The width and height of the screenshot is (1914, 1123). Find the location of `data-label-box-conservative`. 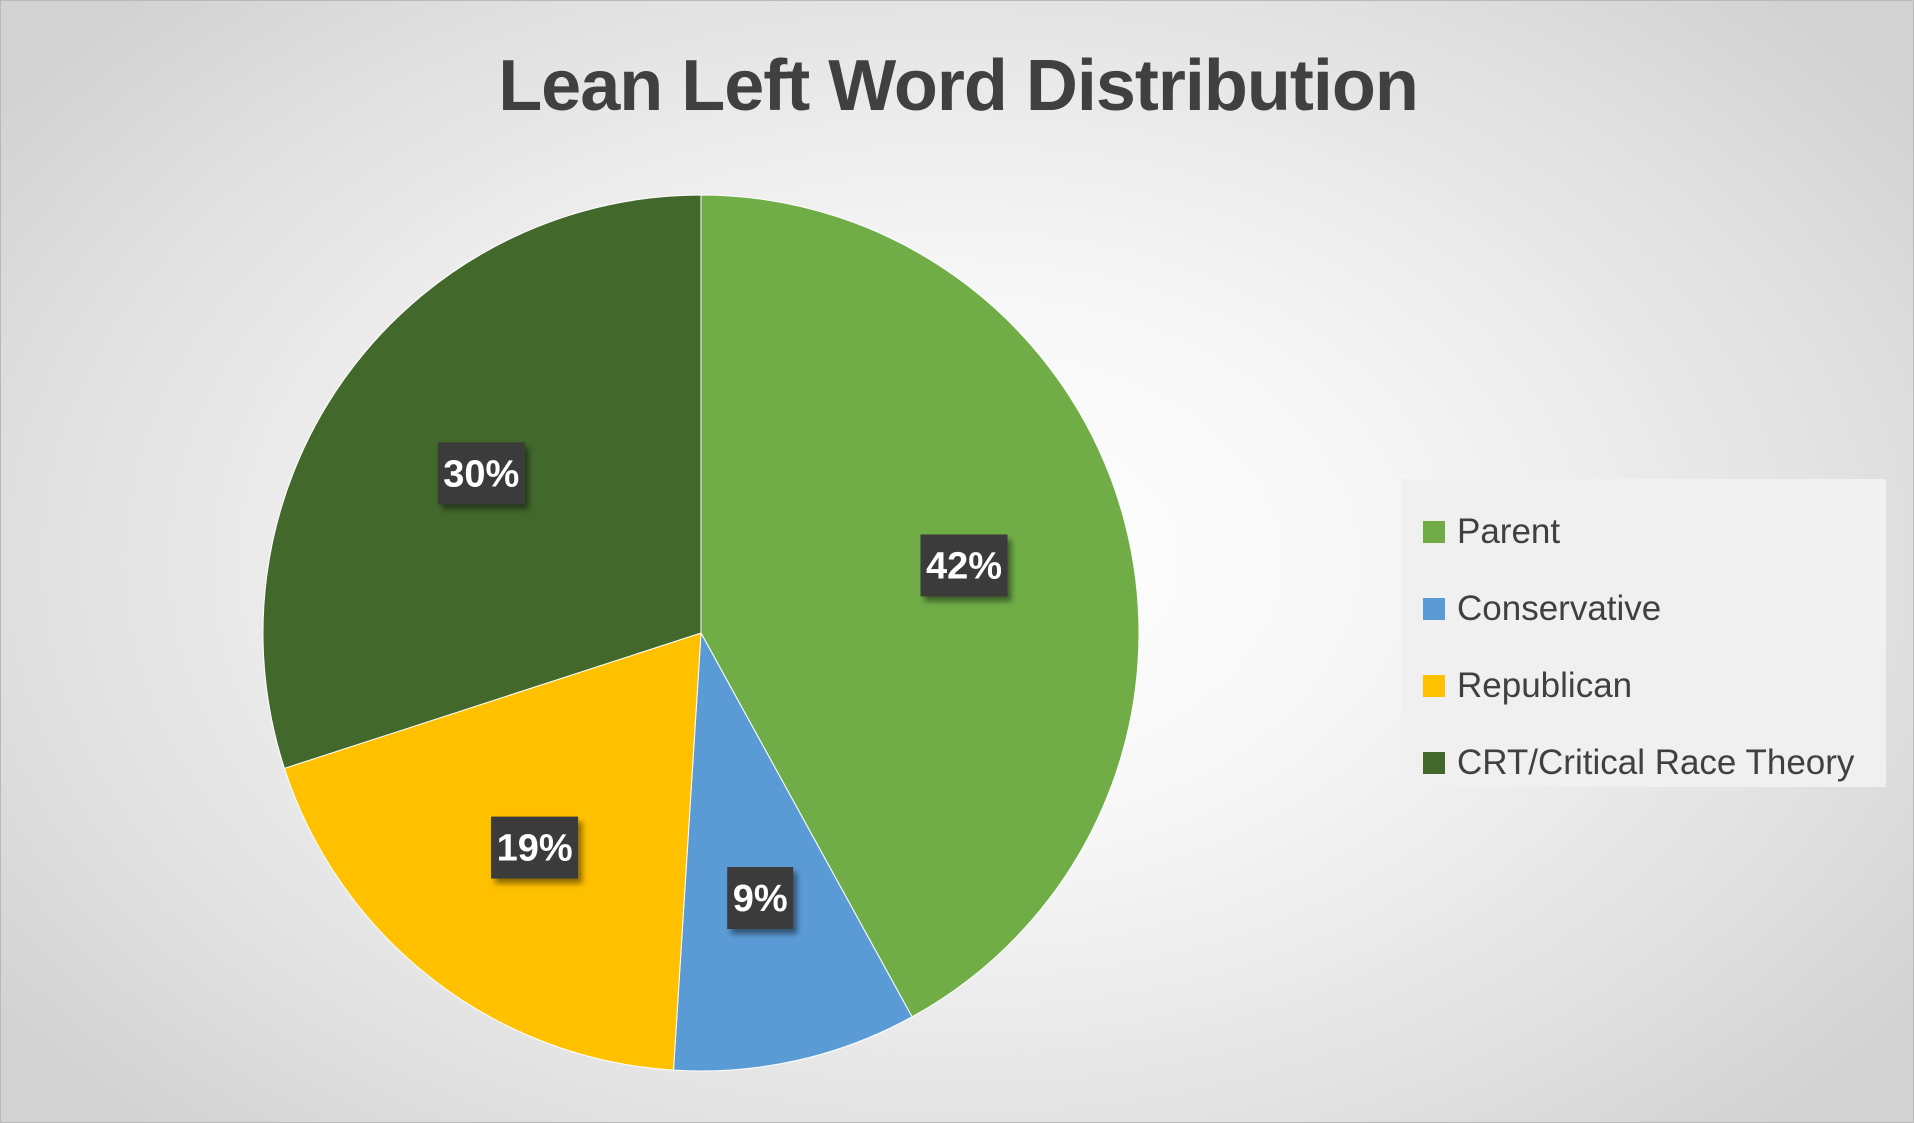

data-label-box-conservative is located at coordinates (760, 898).